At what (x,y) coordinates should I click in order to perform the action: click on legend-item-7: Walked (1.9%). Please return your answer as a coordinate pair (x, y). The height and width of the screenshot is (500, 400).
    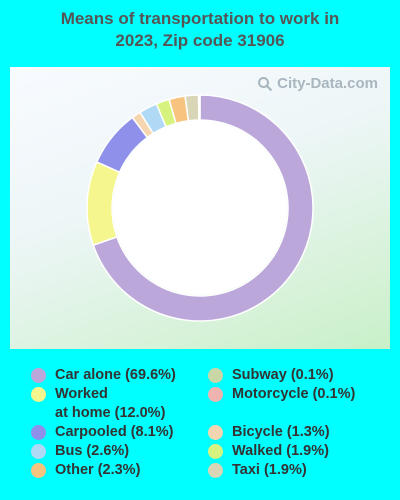
    Looking at the image, I should click on (268, 451).